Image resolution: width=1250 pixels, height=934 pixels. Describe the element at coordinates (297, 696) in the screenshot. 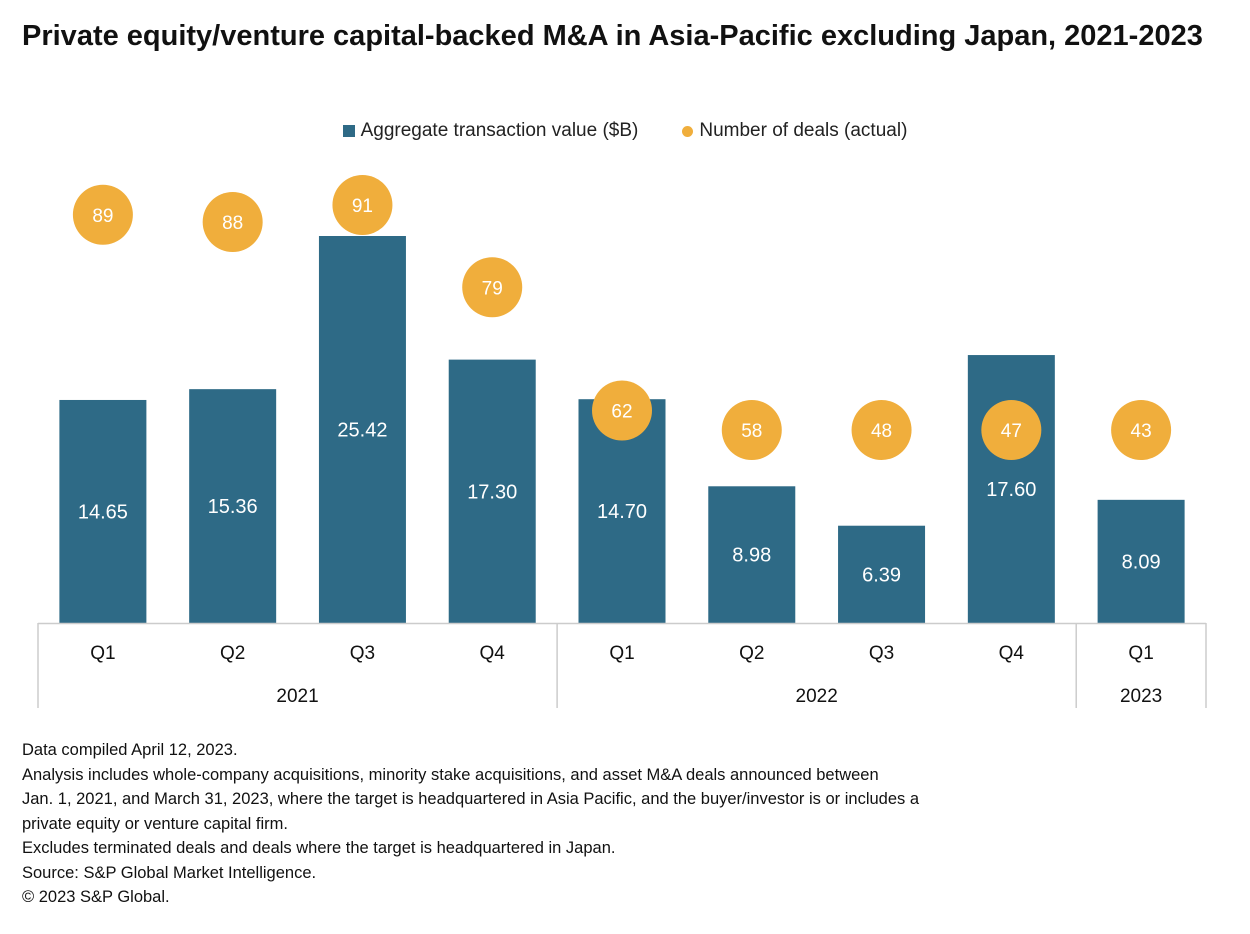

I see `group-label-2021: 2021` at that location.